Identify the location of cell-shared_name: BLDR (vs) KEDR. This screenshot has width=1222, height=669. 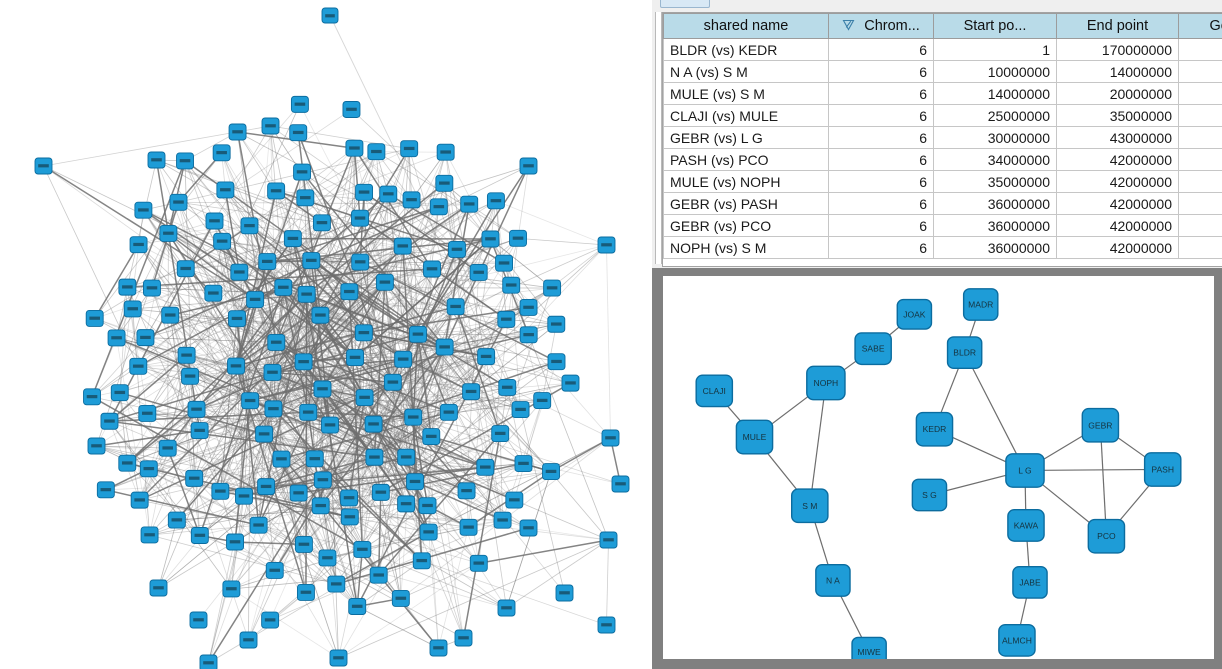
(746, 49).